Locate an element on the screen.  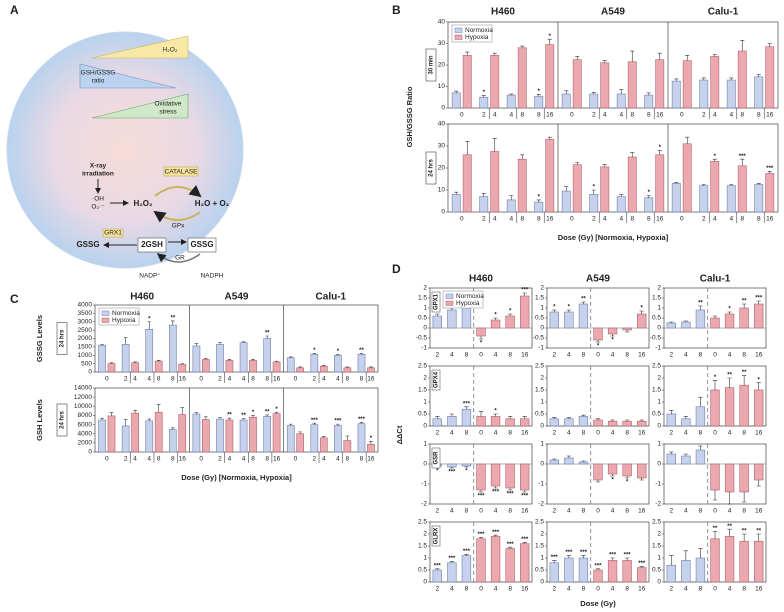
legend-label: Hypoxia is located at coordinates (468, 303).